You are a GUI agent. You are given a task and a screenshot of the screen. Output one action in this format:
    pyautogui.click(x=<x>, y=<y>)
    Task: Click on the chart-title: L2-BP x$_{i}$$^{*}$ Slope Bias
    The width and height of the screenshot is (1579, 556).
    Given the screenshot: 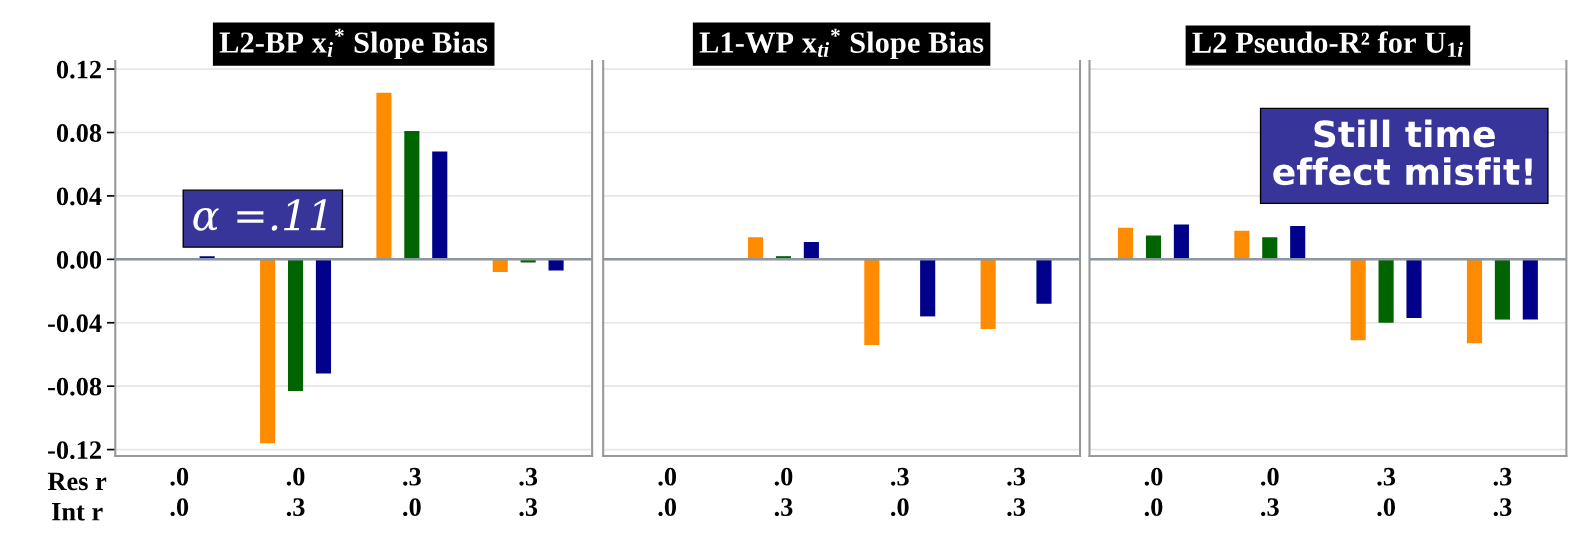 What is the action you would take?
    pyautogui.click(x=353, y=44)
    